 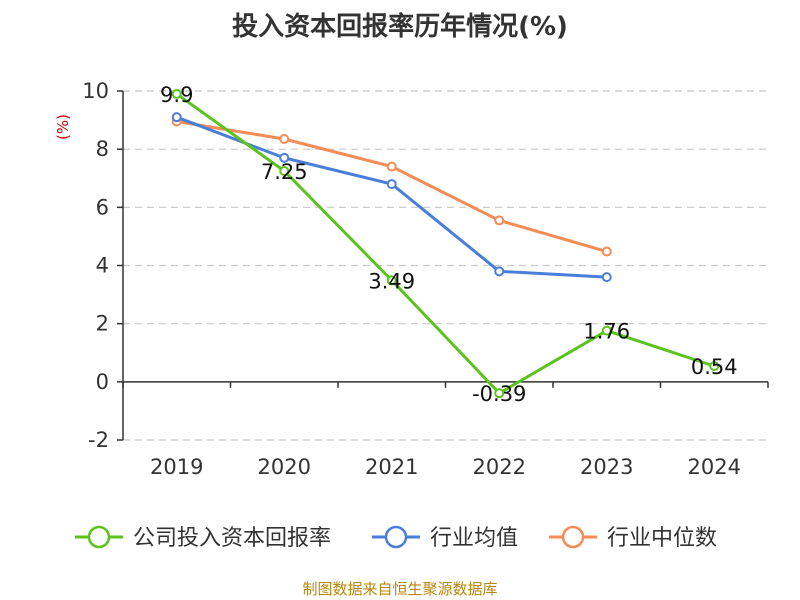 I want to click on y-axis-unit-label: (%), so click(x=63, y=127).